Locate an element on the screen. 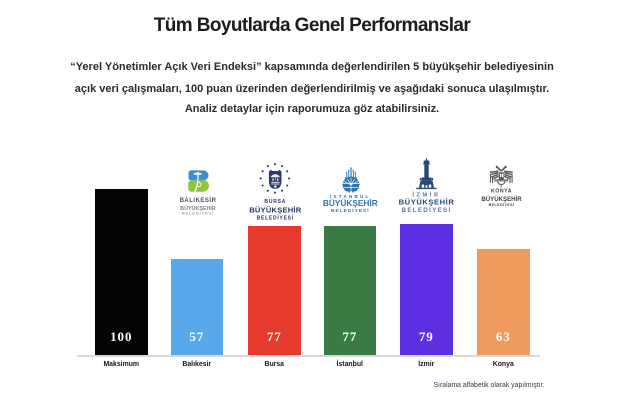 Image resolution: width=640 pixels, height=410 pixels. svg-text: İSTANBUL is located at coordinates (350, 196).